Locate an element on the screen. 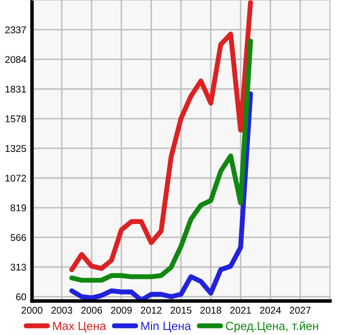 Image resolution: width=345 pixels, height=335 pixels. legend-label: Max Цена is located at coordinates (79, 327).